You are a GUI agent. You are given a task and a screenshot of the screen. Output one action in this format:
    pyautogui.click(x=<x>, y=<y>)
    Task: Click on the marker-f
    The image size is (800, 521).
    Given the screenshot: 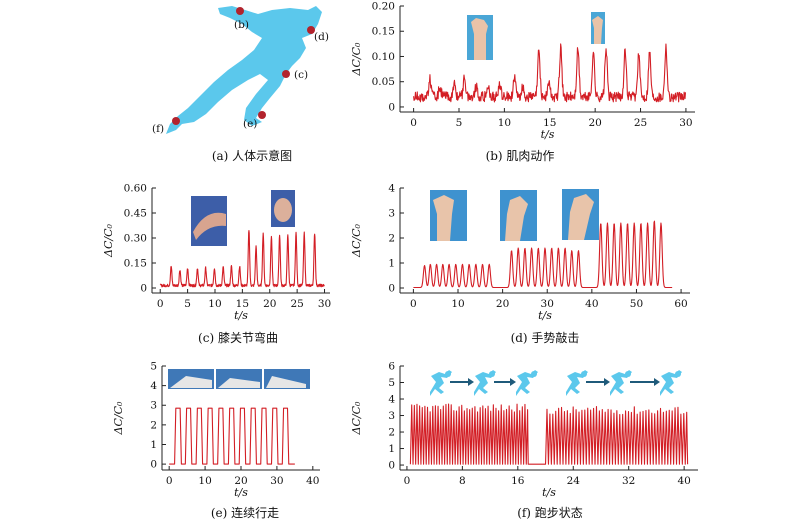 What is the action you would take?
    pyautogui.click(x=176, y=121)
    